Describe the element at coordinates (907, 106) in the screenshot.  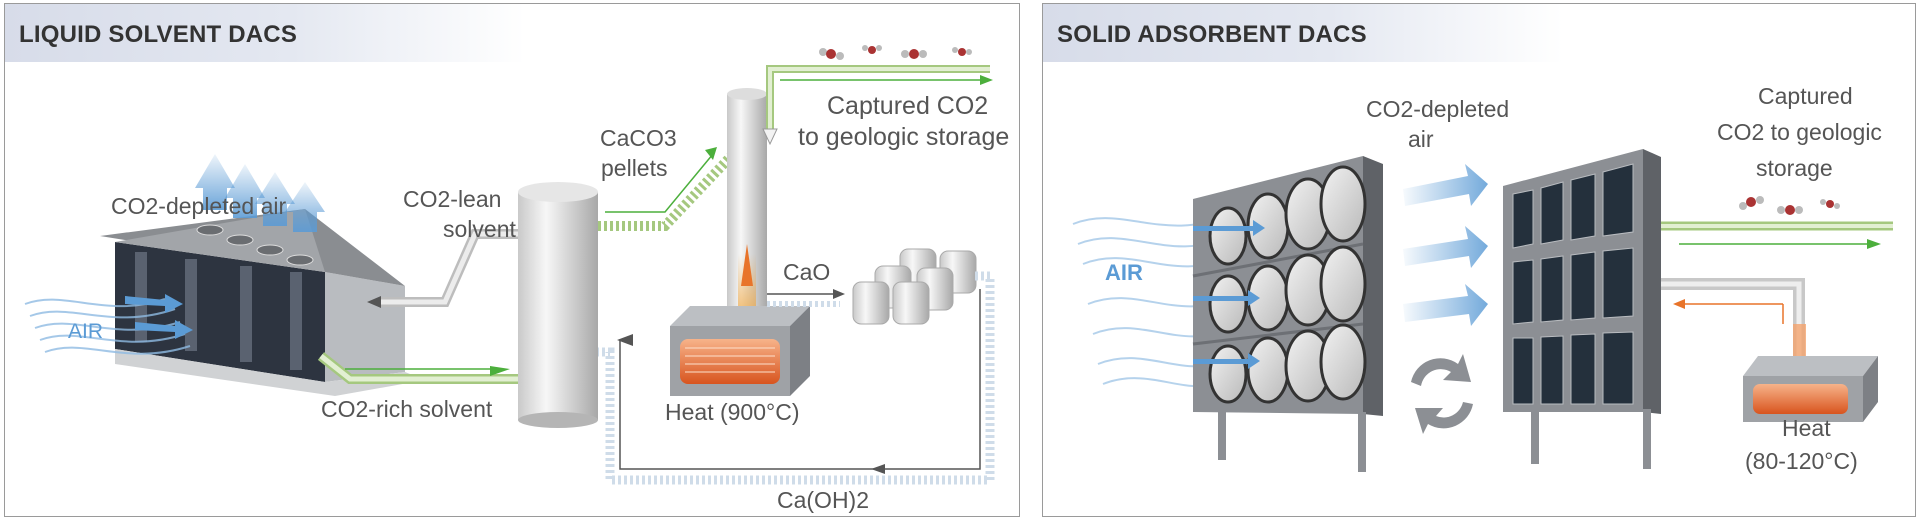
I see `captured-co2-label: Captured CO2` at that location.